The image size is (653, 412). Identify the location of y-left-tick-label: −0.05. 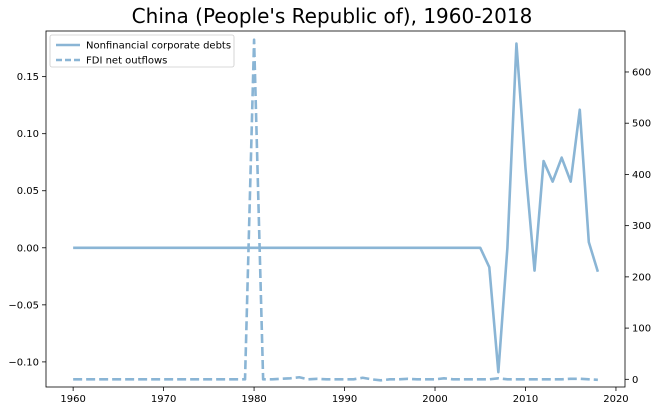
(23, 305).